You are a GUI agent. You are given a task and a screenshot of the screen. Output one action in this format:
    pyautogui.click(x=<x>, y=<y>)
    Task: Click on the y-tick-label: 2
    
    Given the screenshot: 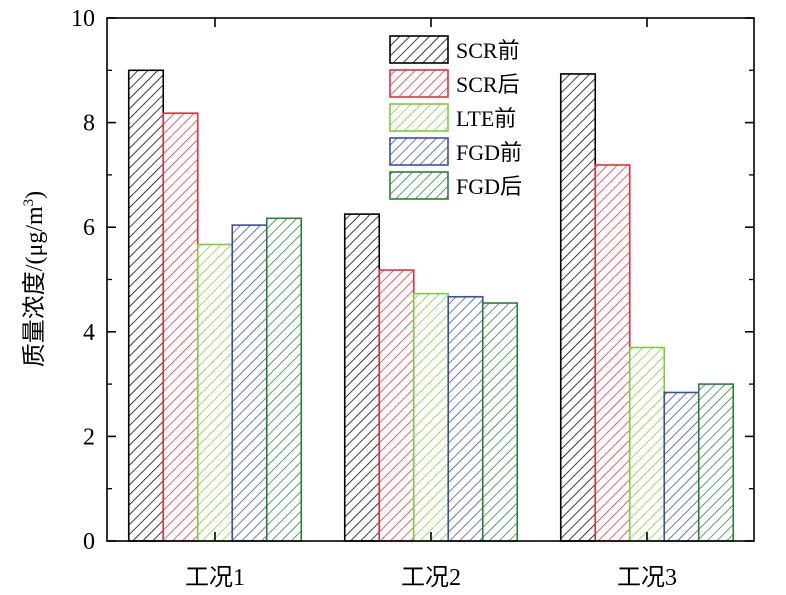 What is the action you would take?
    pyautogui.click(x=89, y=437)
    